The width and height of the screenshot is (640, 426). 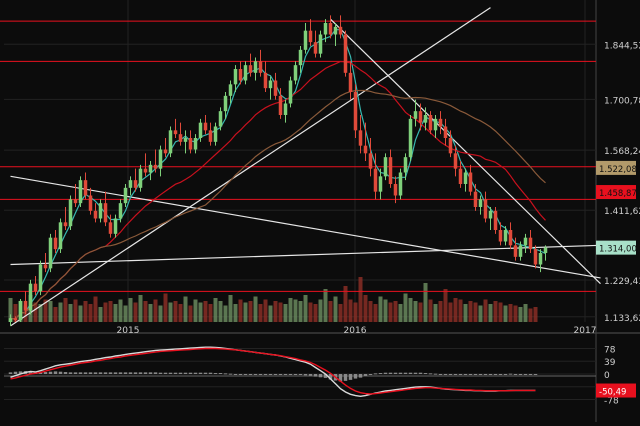 What do you see at coordinates (622, 212) in the screenshot?
I see `y-tick-label: 1.411,62` at bounding box center [622, 212].